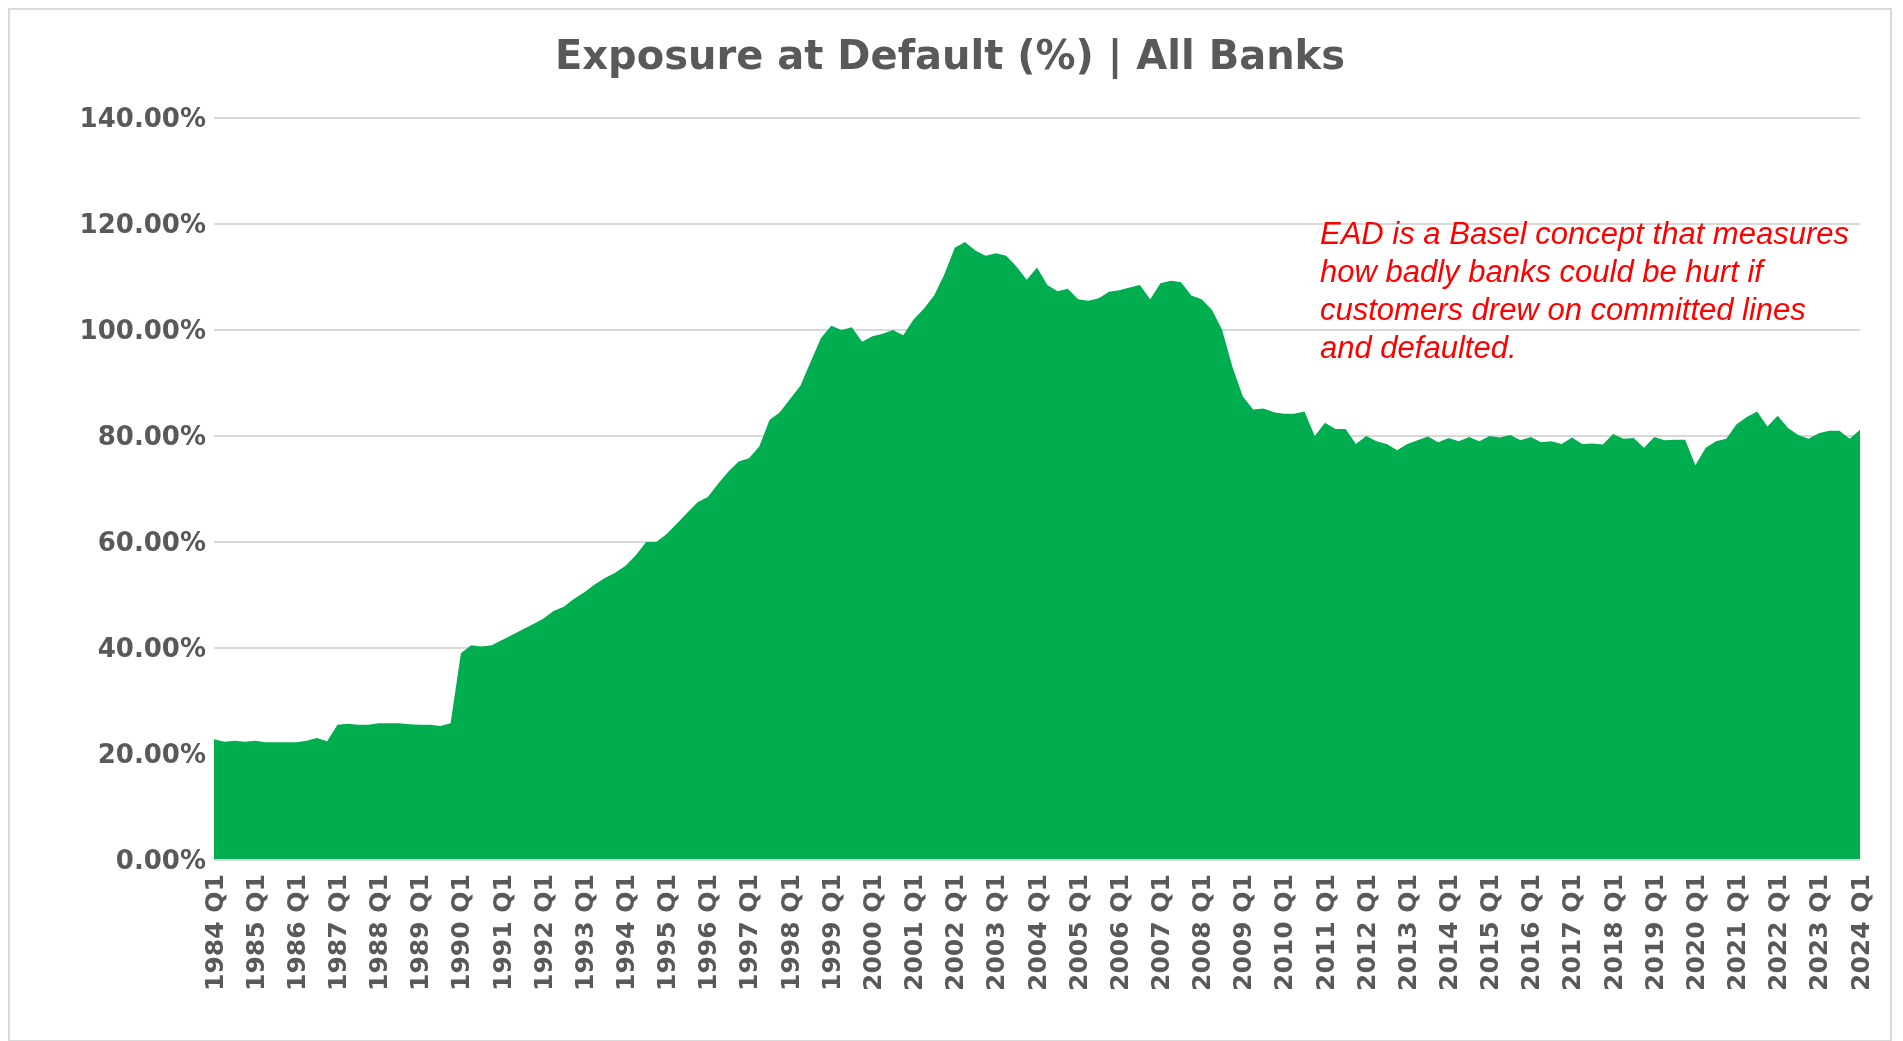 This screenshot has height=1041, width=1903. I want to click on x-tick-label: 1984 Q1, so click(214, 932).